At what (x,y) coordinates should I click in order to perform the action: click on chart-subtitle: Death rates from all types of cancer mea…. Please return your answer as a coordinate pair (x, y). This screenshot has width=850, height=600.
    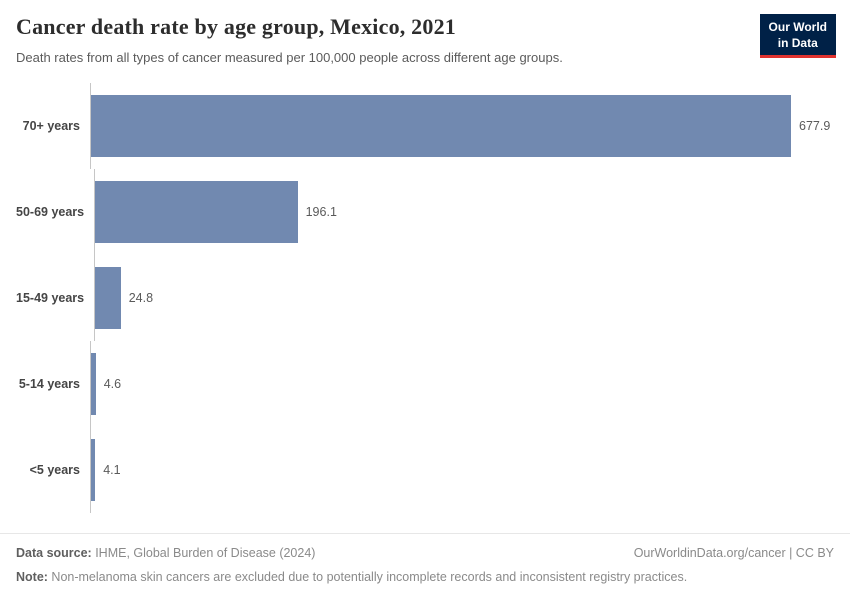
    Looking at the image, I should click on (289, 57).